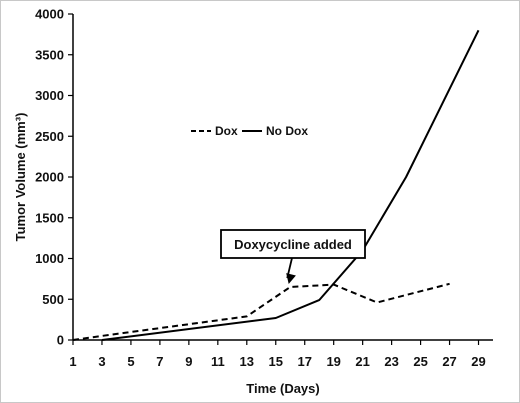  What do you see at coordinates (420, 361) in the screenshot?
I see `x-tick-label: 25` at bounding box center [420, 361].